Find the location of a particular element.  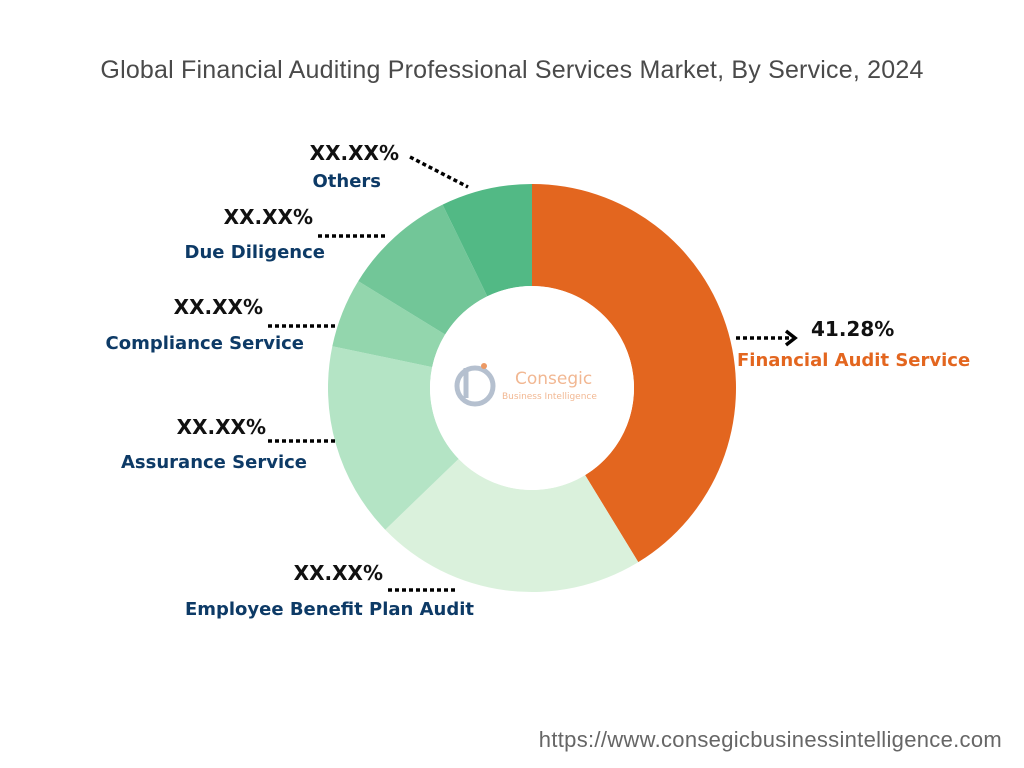

slice-assurance-service is located at coordinates (393, 438).